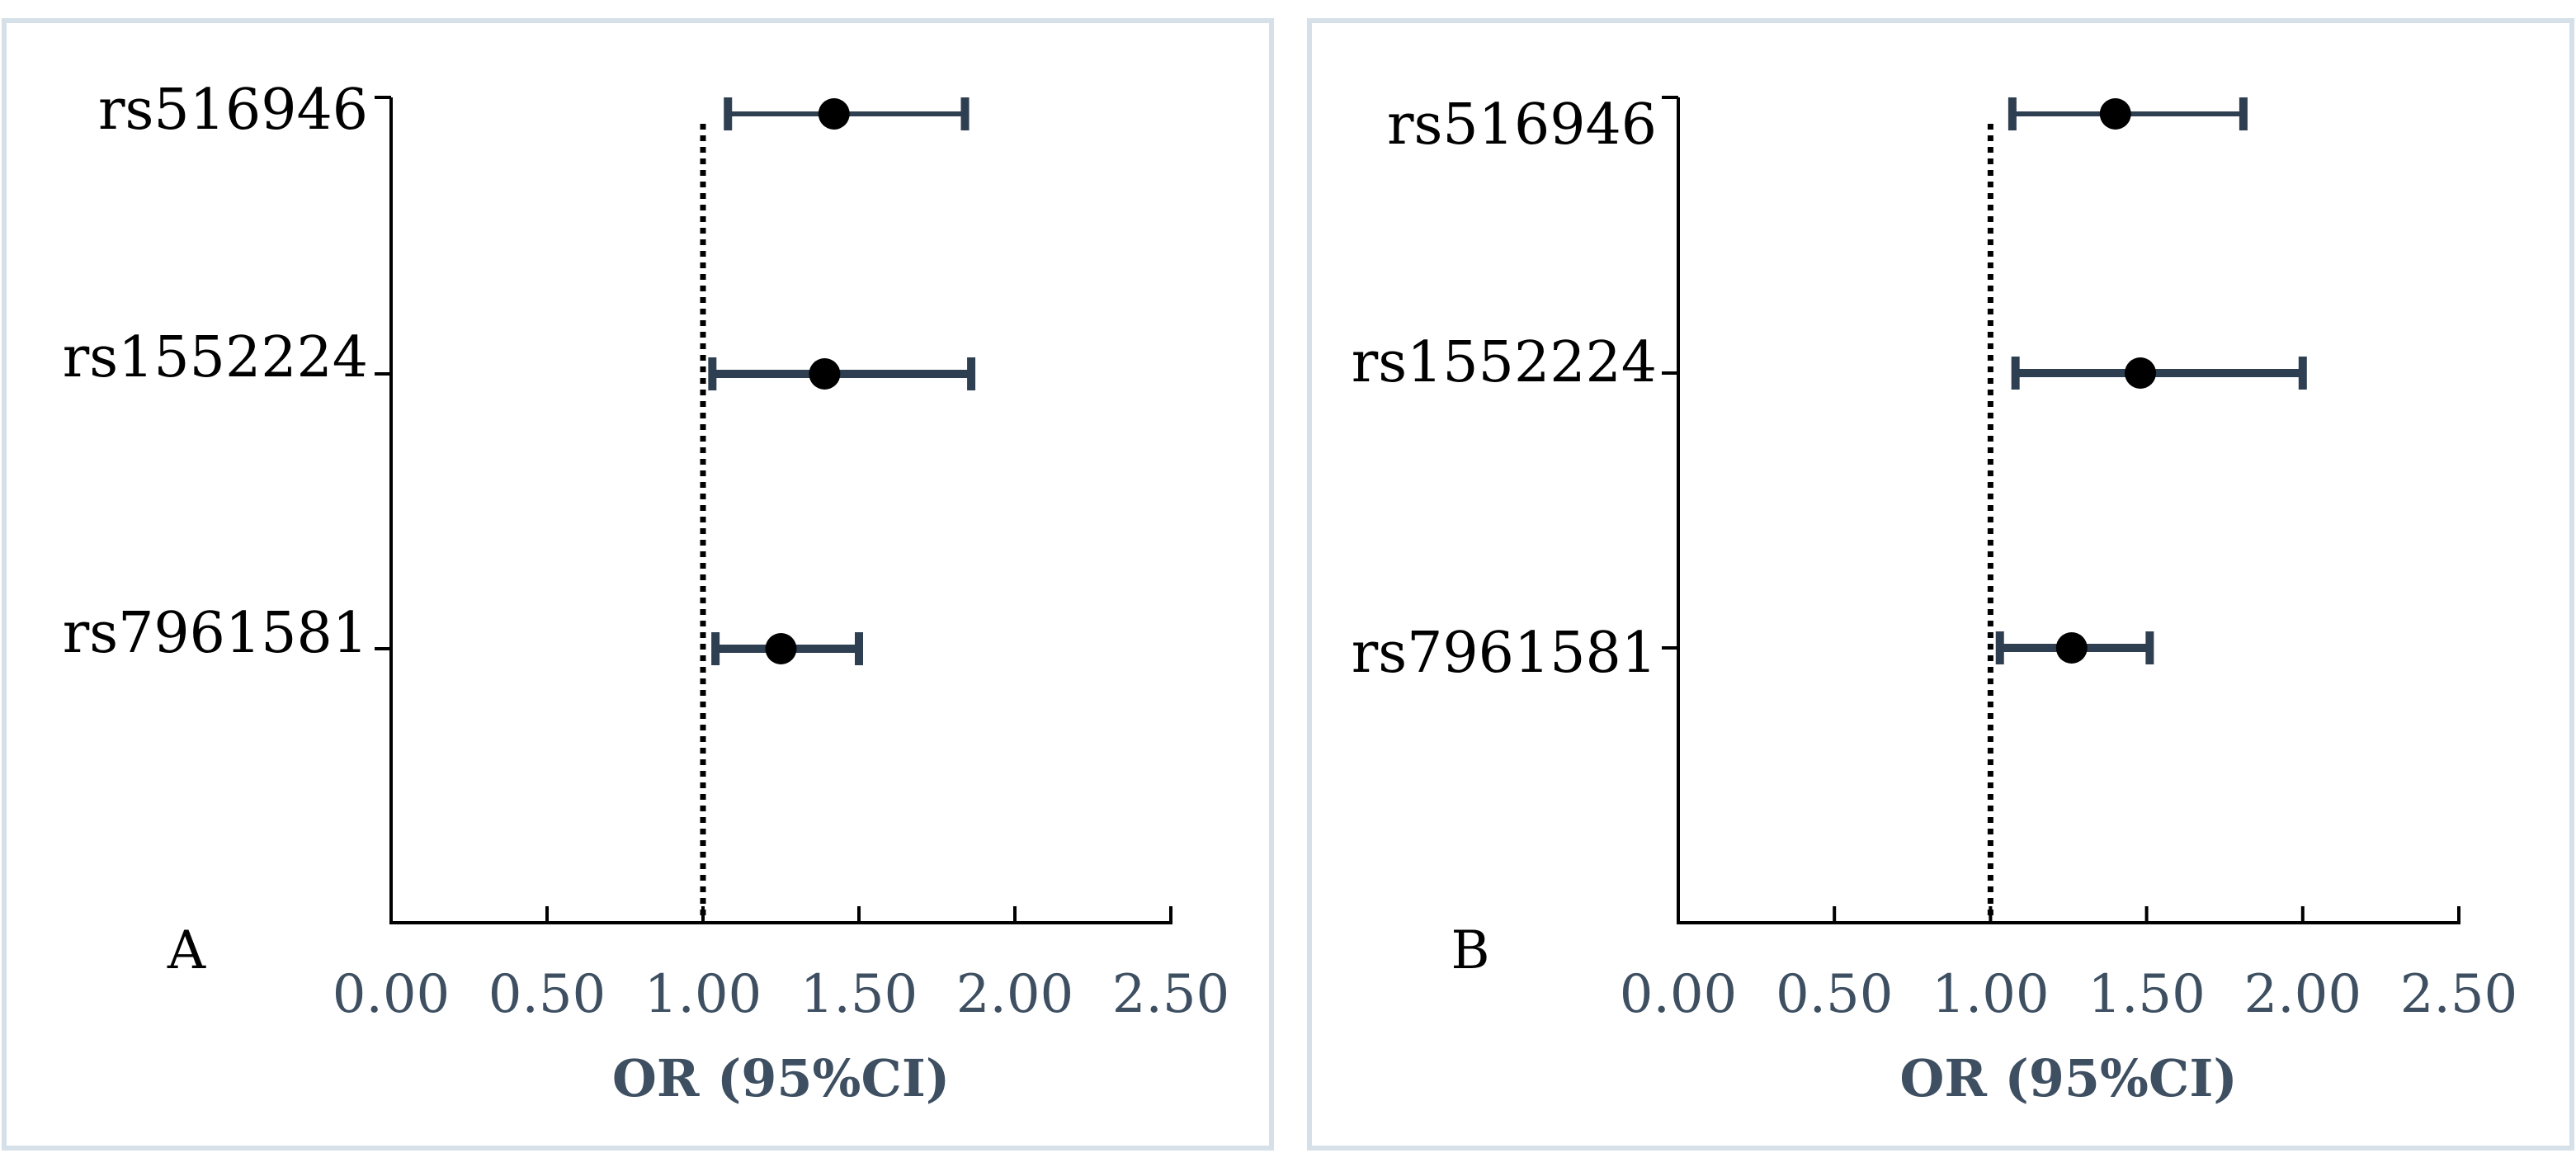  I want to click on panel-label: A, so click(186, 950).